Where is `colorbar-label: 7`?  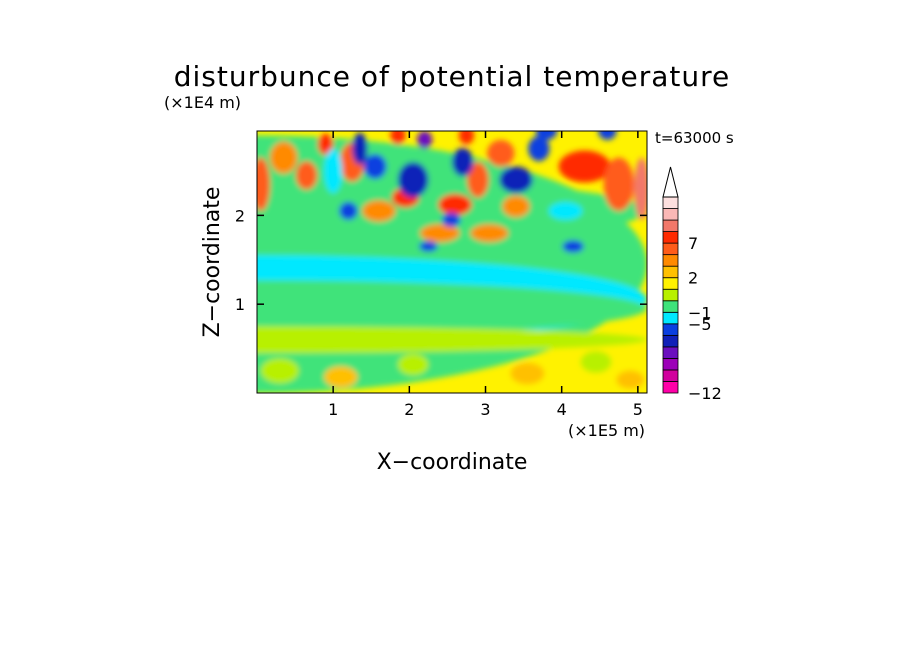 colorbar-label: 7 is located at coordinates (693, 243).